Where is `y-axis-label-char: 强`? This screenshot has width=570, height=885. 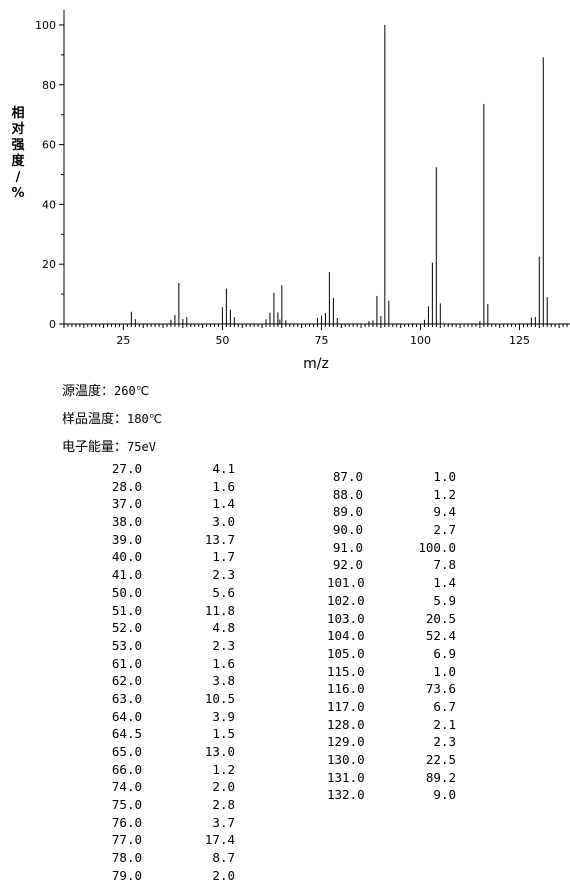
y-axis-label-char: 强 is located at coordinates (17, 145).